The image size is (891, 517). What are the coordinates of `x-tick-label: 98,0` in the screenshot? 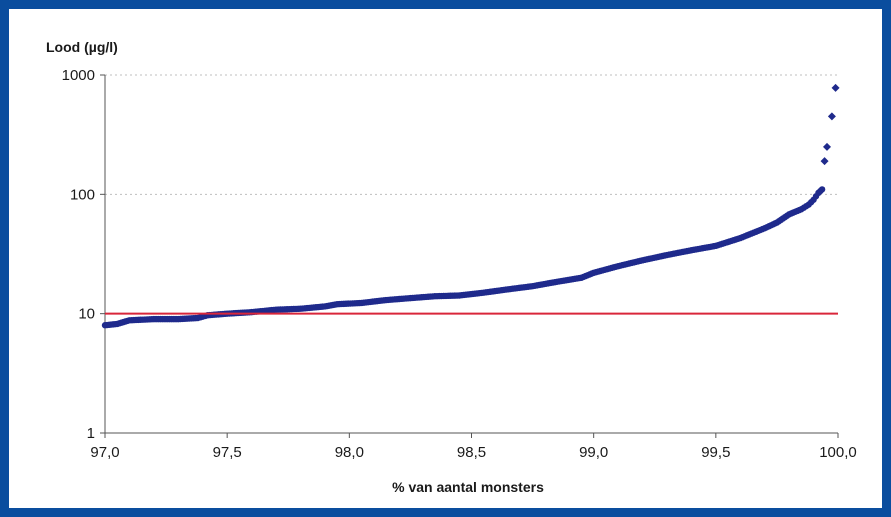 It's located at (349, 452).